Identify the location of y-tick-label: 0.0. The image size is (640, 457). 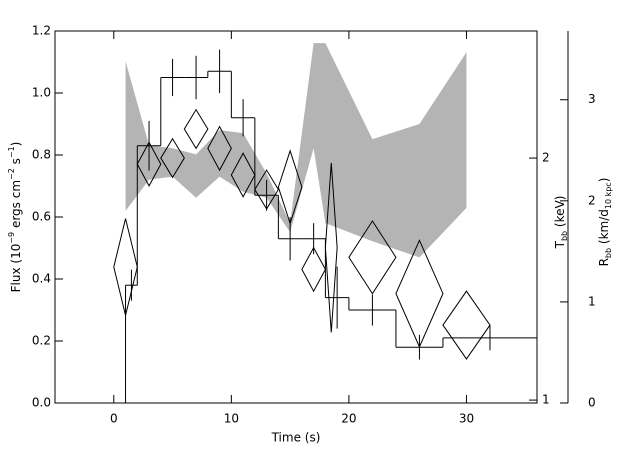
(41, 403).